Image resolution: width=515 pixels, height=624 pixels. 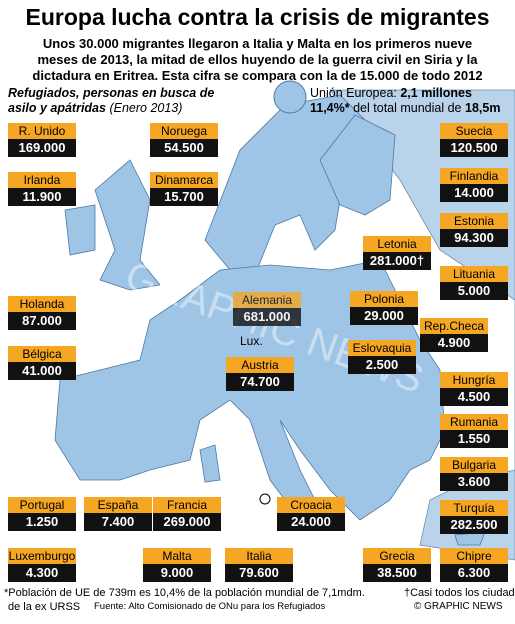 What do you see at coordinates (436, 93) in the screenshot?
I see `legend-eu-value: 2,1 millones` at bounding box center [436, 93].